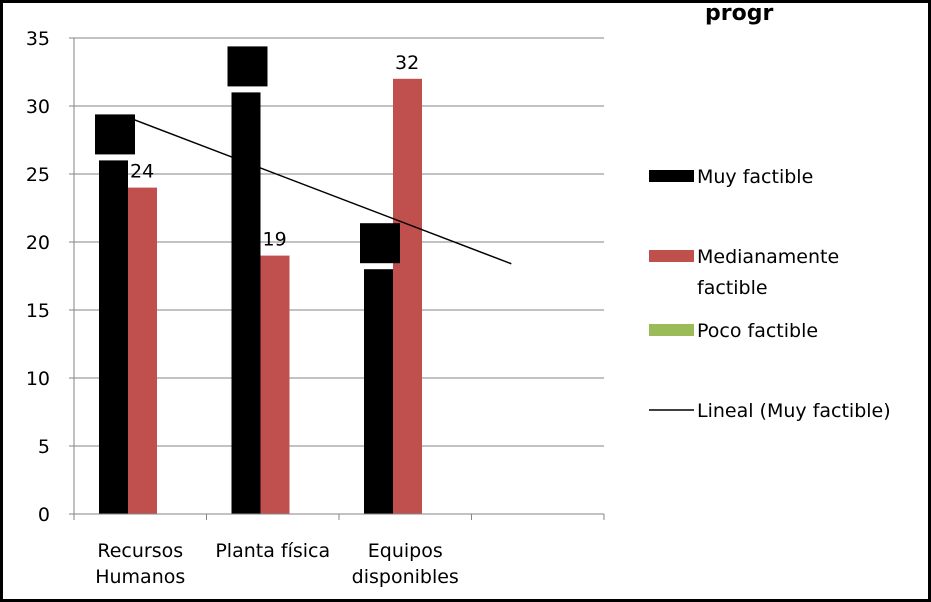 Image resolution: width=931 pixels, height=602 pixels. I want to click on legend-label: Poco factible, so click(757, 331).